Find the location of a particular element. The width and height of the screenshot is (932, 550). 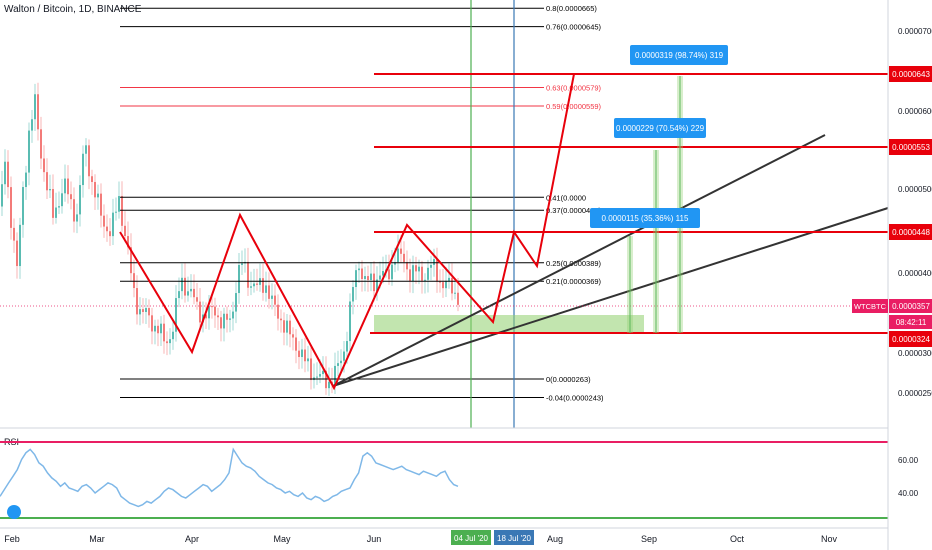

y-tick-label: 0.0000250 is located at coordinates (915, 393).